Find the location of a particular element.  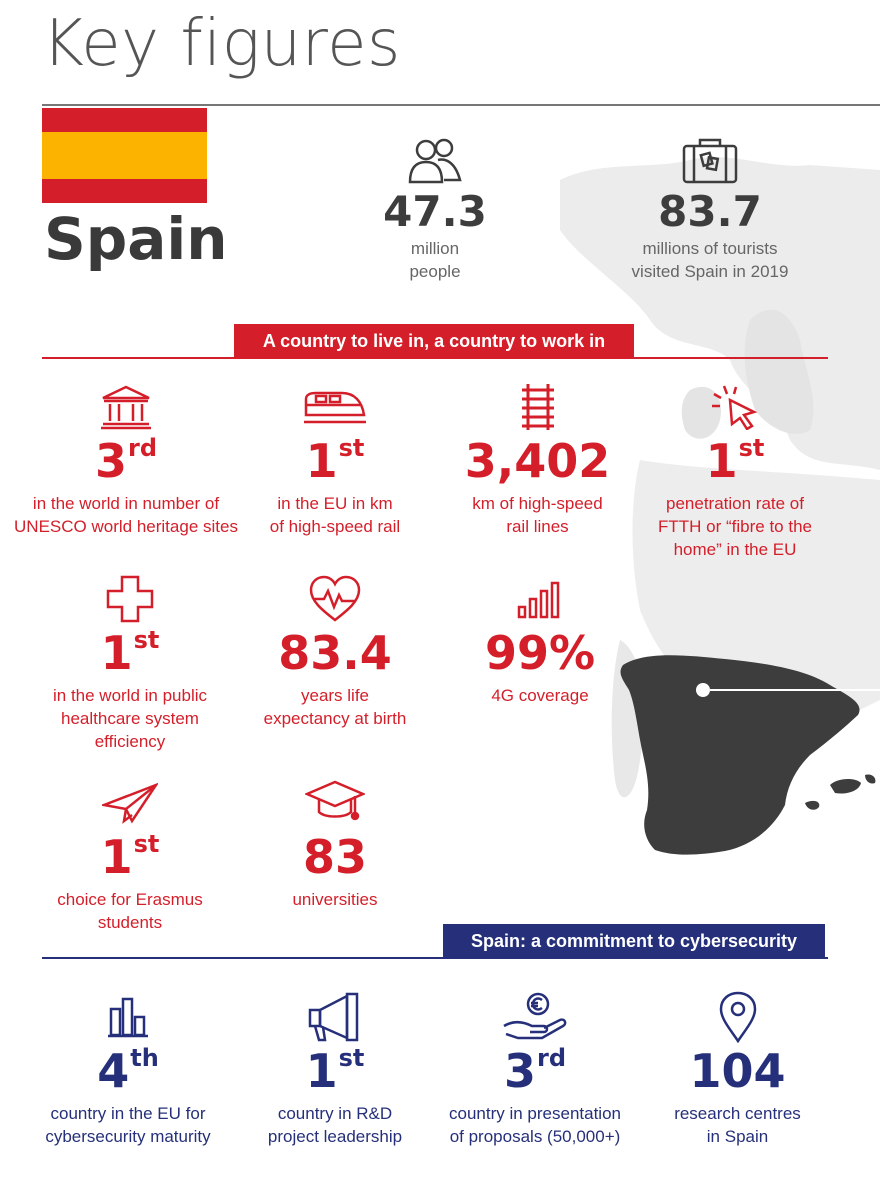

country-name: Spain is located at coordinates (136, 239).